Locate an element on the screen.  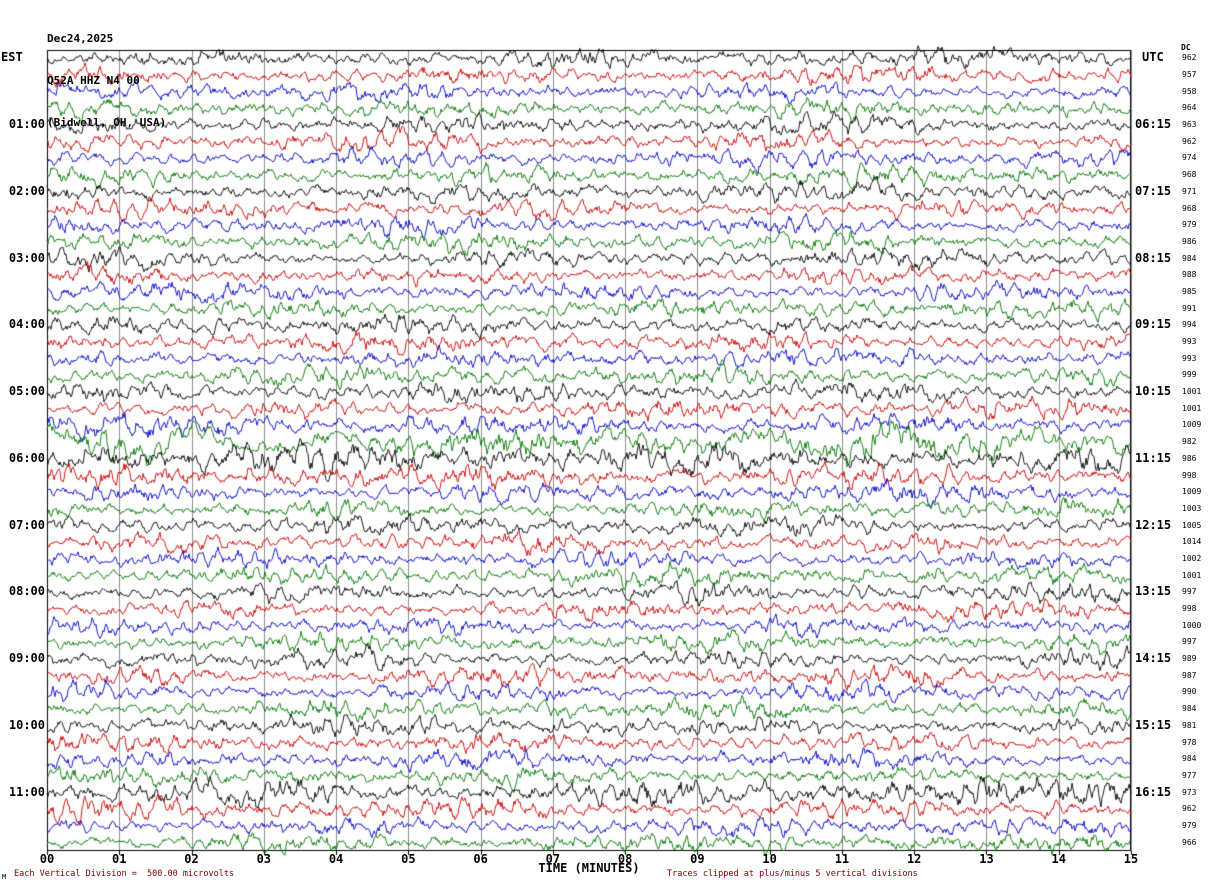
x-tick-label: 04 is located at coordinates (336, 859).